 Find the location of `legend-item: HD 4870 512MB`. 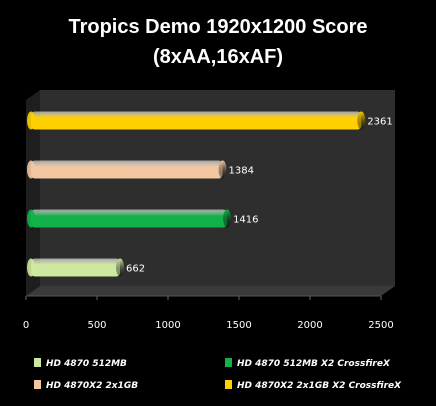

legend-item: HD 4870 512MB is located at coordinates (80, 363).